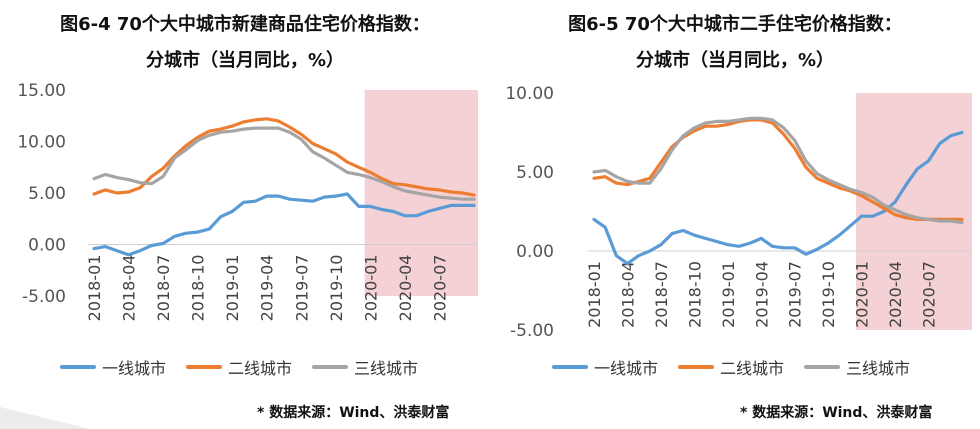  Describe the element at coordinates (735, 24) in the screenshot. I see `chart-title-line1: 图6-5 70个大中城市二手住宅价格指数：` at that location.